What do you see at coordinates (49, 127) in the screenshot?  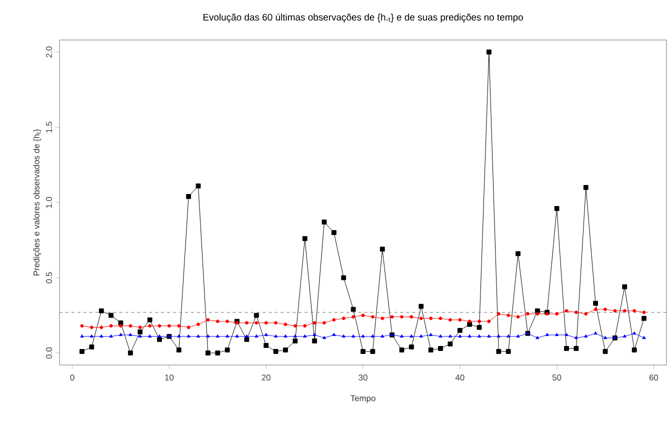 I see `y-tick-label: 1.5` at bounding box center [49, 127].